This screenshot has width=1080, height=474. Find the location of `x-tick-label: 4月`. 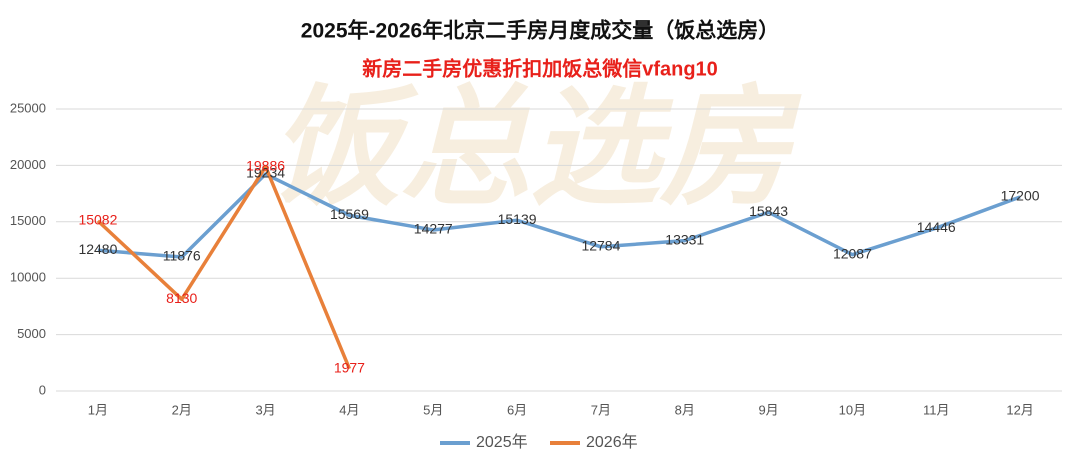

x-tick-label: 4月 is located at coordinates (349, 409).